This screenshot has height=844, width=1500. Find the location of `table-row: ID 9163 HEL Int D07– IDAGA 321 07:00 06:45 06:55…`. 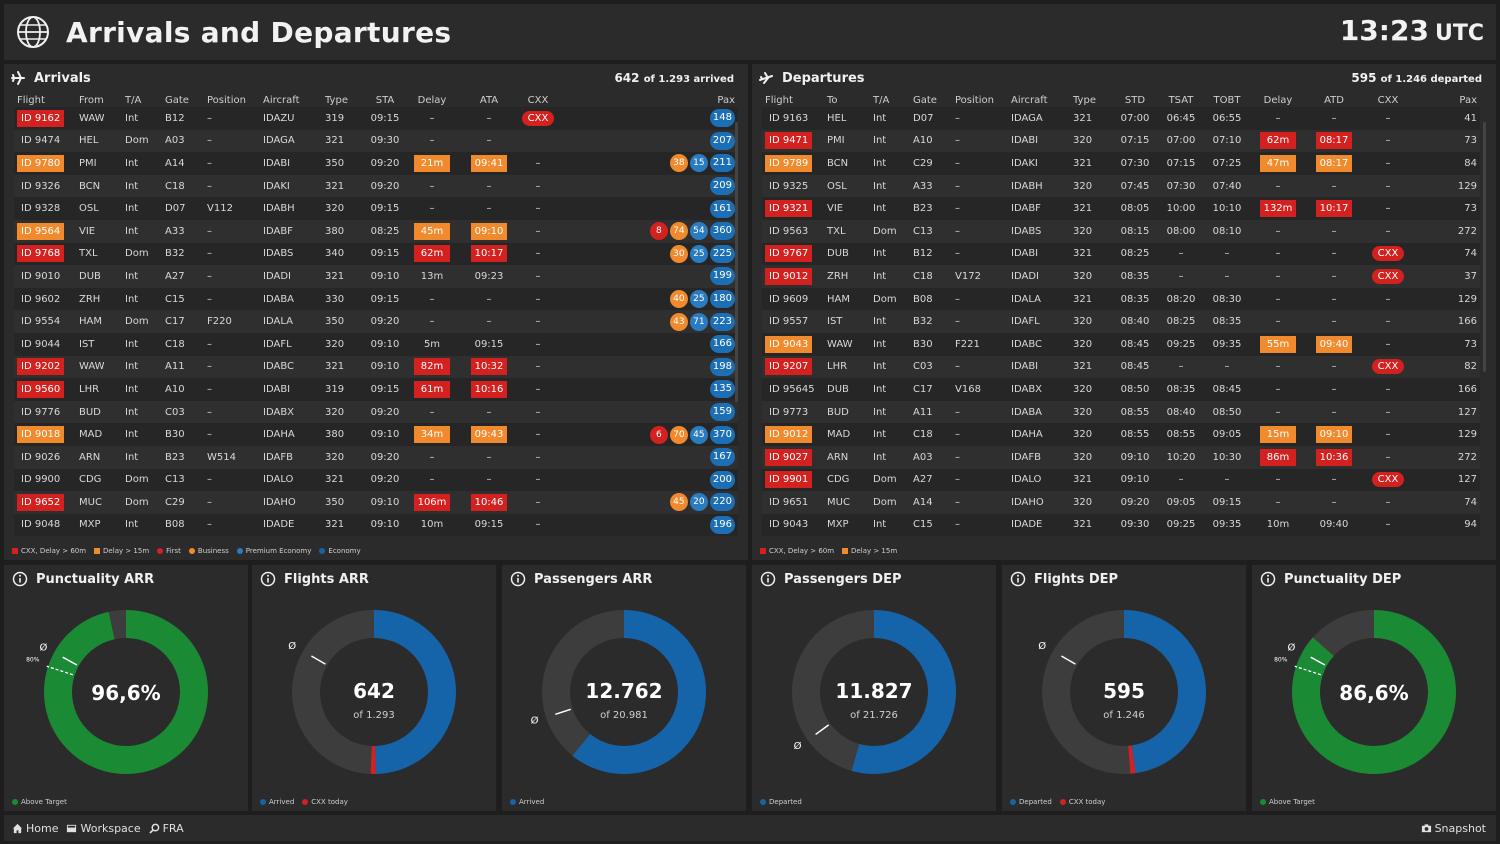

table-row: ID 9163 HEL Int D07– IDAGA 321 07:00 06:45 06:55… is located at coordinates (1121, 118).